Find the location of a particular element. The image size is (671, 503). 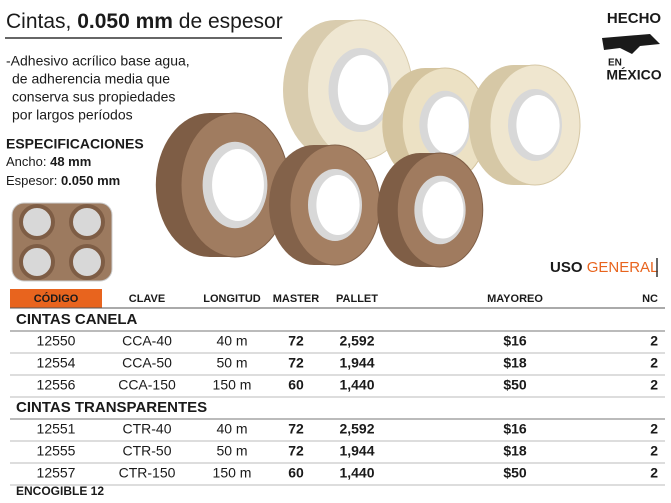

table-cell: CCA-150 is located at coordinates (147, 385).